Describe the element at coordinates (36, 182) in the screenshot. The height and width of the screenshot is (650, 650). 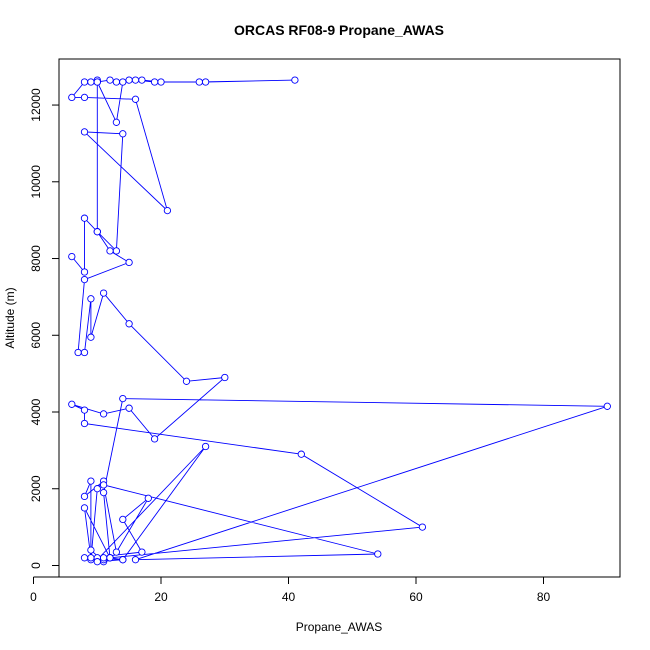
I see `y-tick-label: 10000` at that location.